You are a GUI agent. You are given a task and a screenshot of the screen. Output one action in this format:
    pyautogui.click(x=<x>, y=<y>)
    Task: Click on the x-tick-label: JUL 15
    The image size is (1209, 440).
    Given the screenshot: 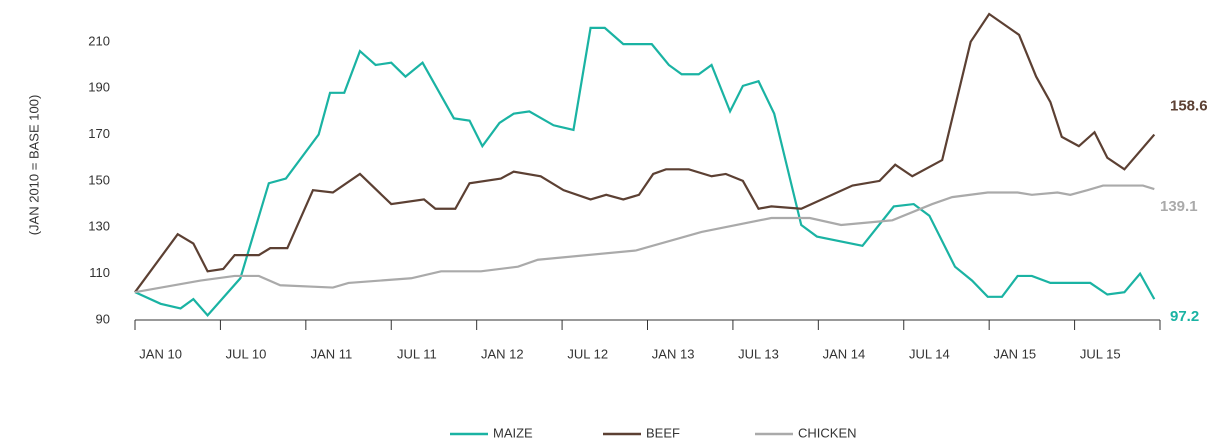 What is the action you would take?
    pyautogui.click(x=1100, y=353)
    